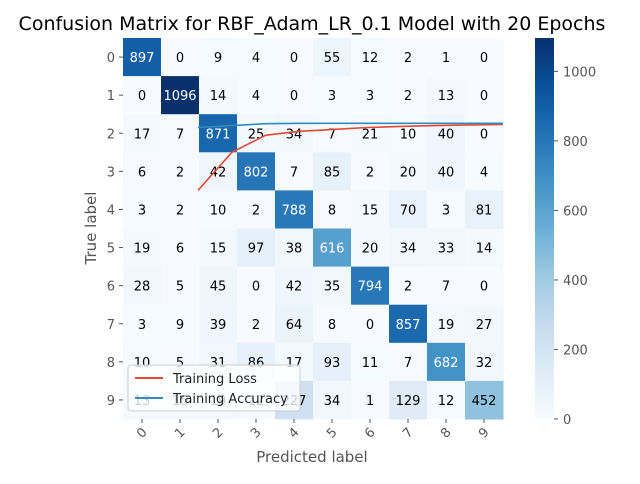 The height and width of the screenshot is (484, 640). I want to click on colorbar-tick-label: 600, so click(575, 211).